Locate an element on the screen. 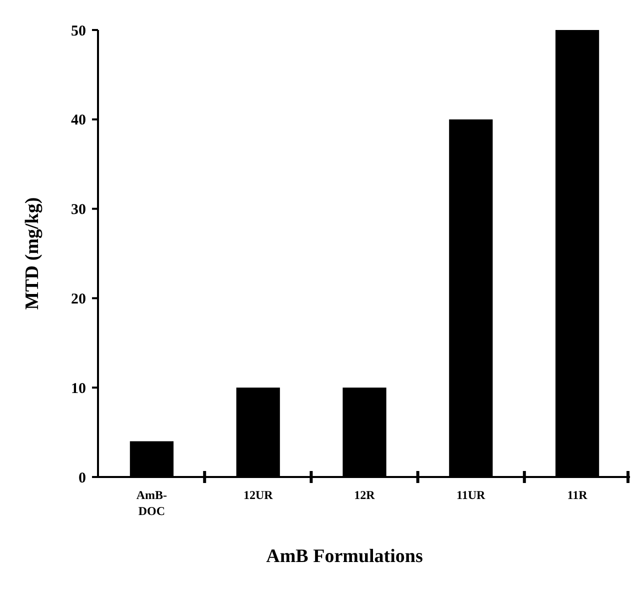  y-tick-label: 0 is located at coordinates (82, 478).